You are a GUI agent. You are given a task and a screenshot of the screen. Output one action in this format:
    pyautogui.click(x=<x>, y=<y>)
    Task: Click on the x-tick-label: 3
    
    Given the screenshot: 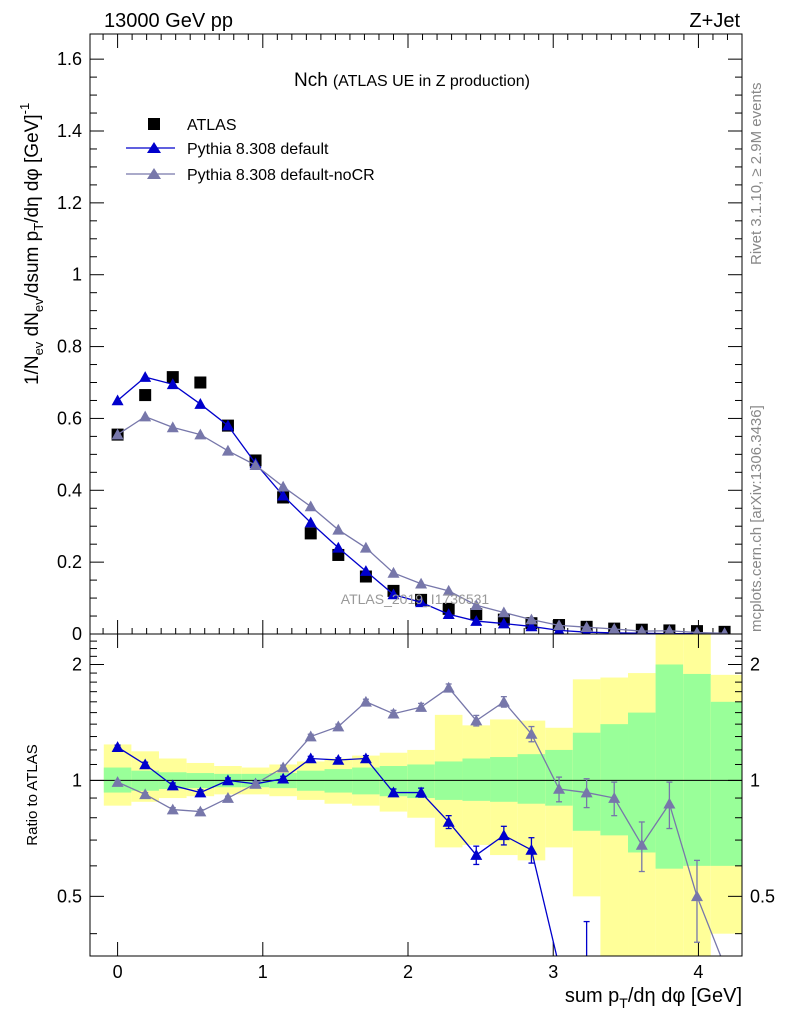 What is the action you would take?
    pyautogui.click(x=553, y=972)
    